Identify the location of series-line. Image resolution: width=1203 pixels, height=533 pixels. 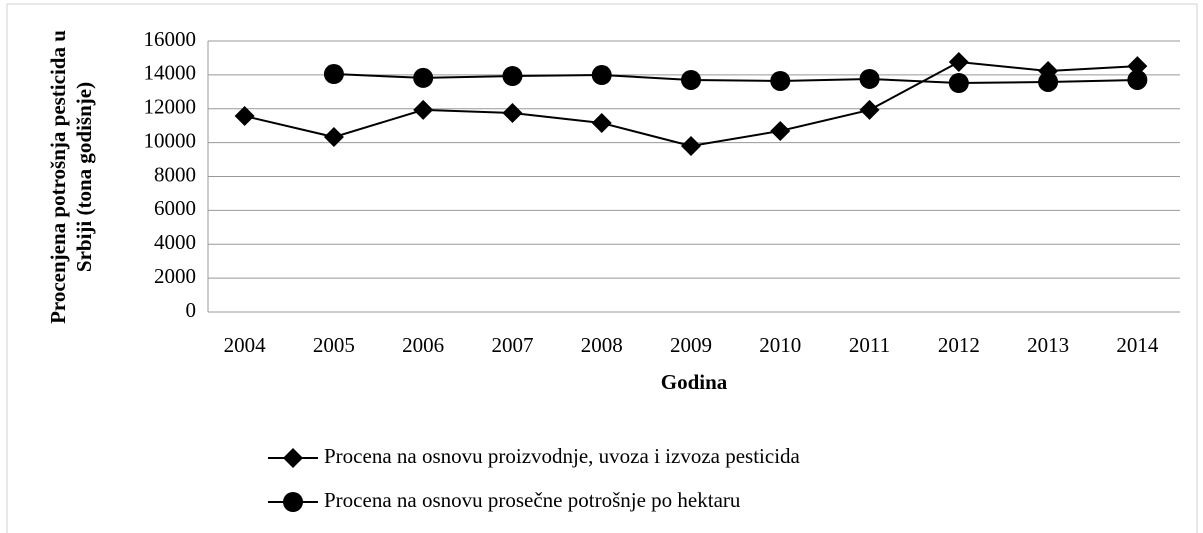
(735, 79).